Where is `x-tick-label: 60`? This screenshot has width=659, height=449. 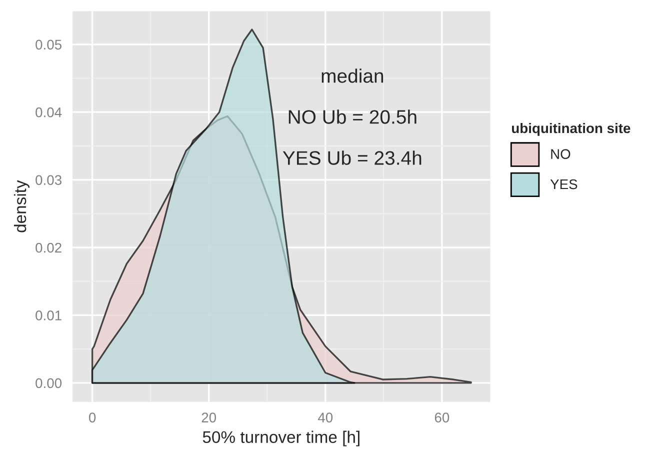
x-tick-label: 60 is located at coordinates (442, 417).